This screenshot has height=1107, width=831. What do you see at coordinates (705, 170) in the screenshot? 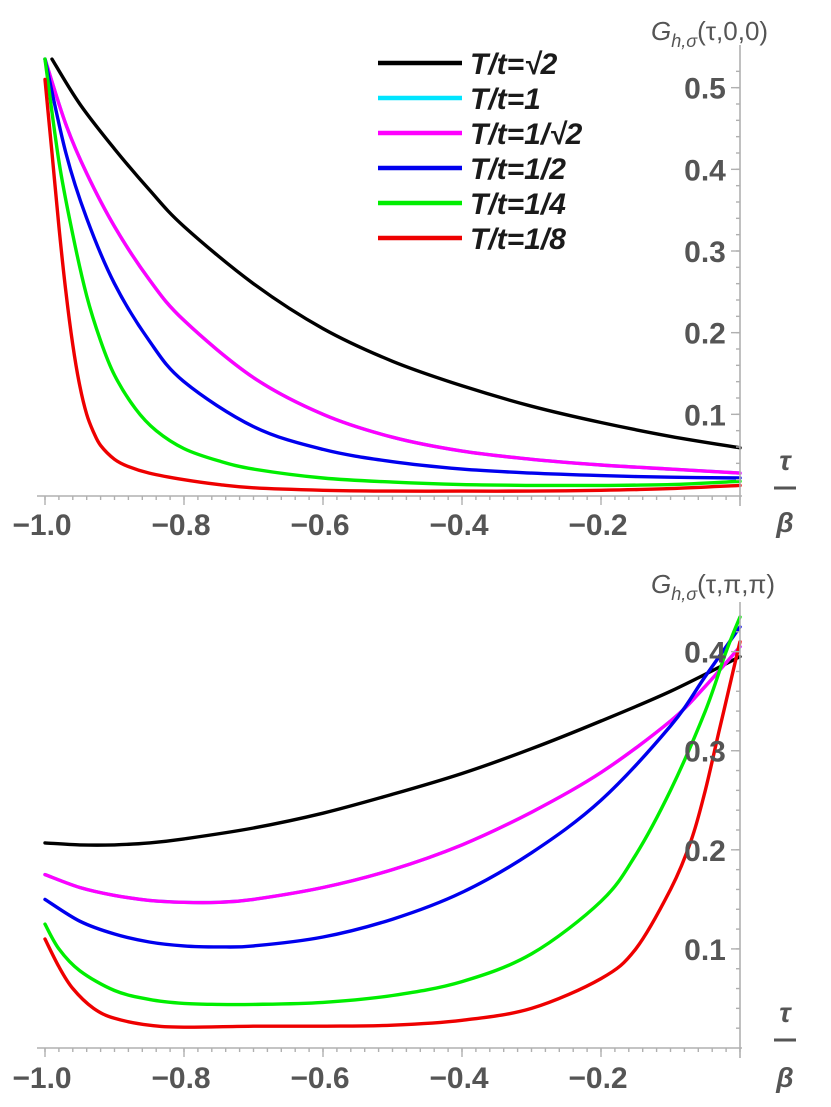
I see `top-y-tick-label: 0.4` at bounding box center [705, 170].